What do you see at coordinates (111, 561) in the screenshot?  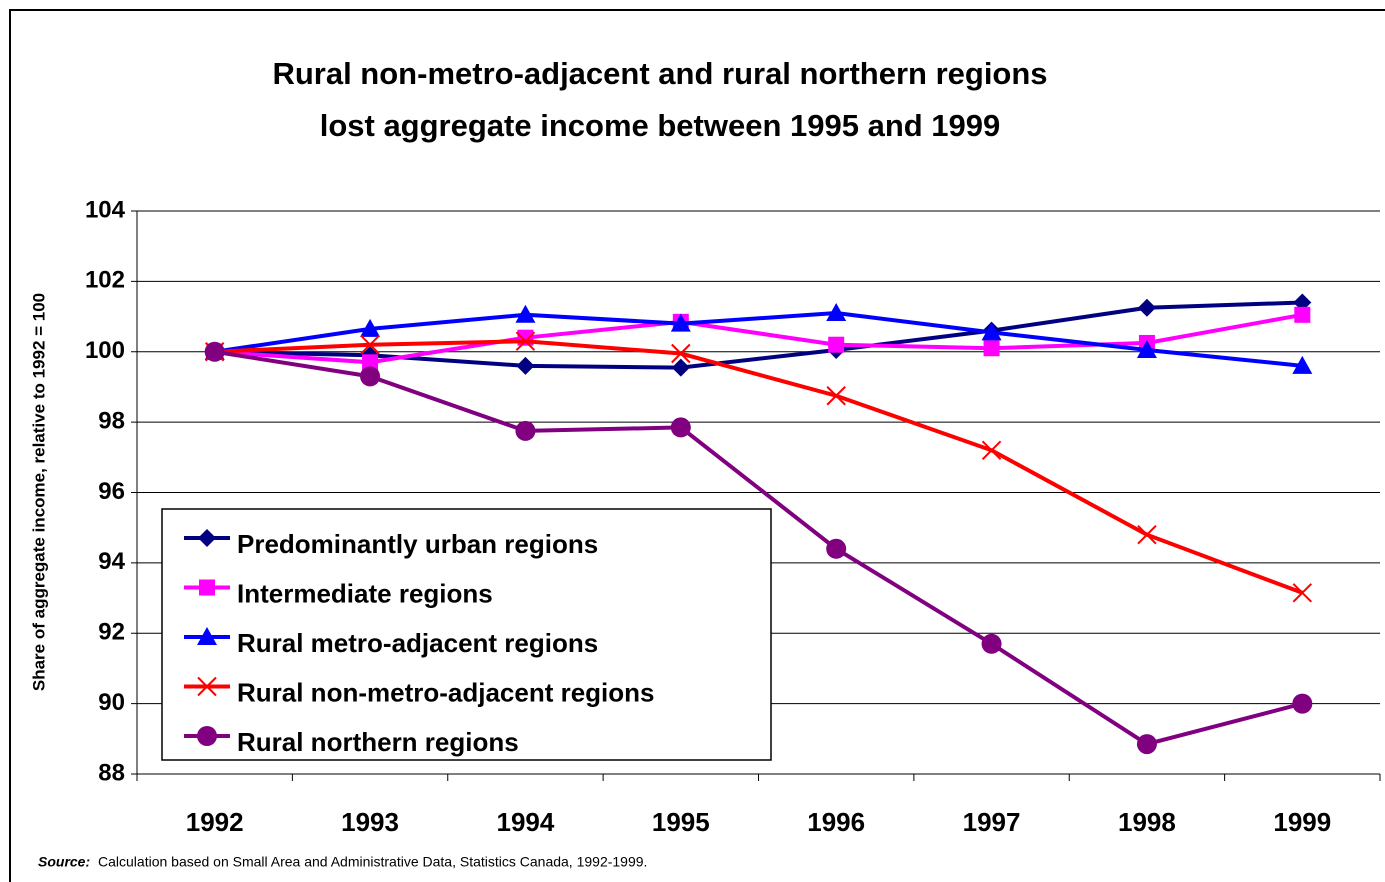 I see `y-tick-label: 94` at bounding box center [111, 561].